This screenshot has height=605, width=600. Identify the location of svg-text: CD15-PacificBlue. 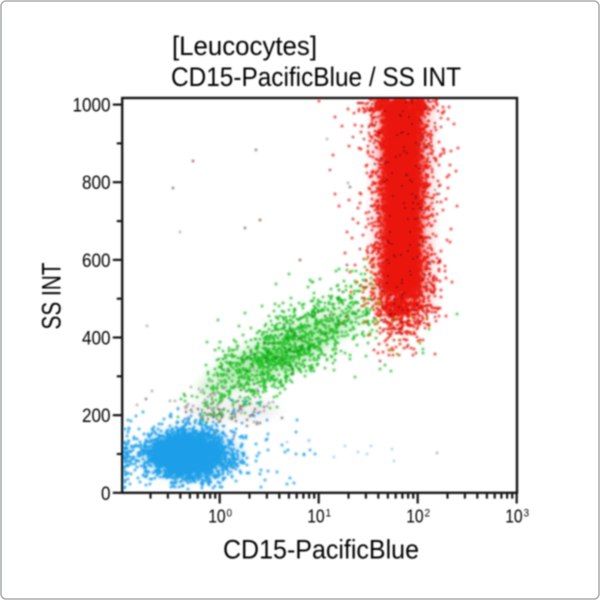
(321, 549).